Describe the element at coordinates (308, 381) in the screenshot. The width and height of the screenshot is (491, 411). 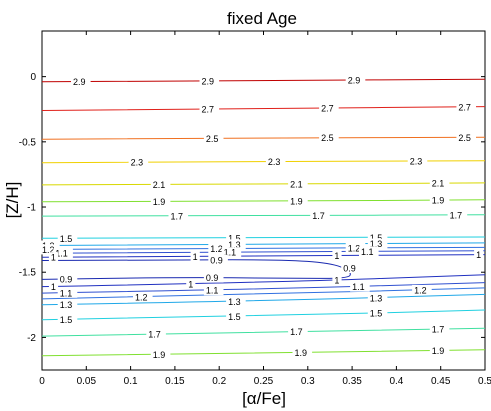
I see `x-tick-label: 0.3` at that location.